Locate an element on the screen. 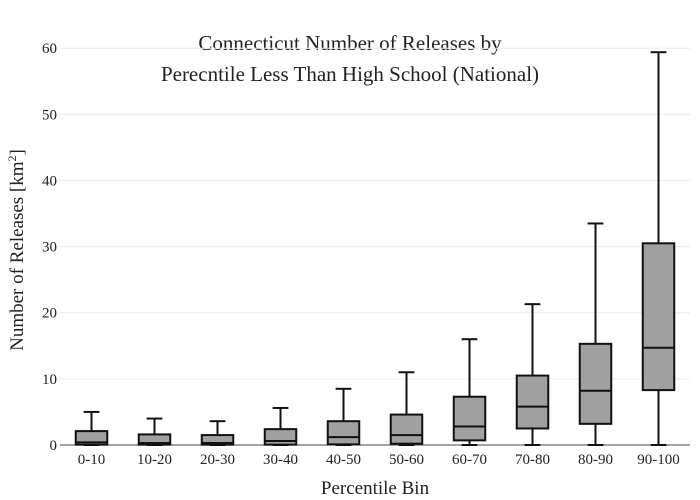 The height and width of the screenshot is (500, 700). x-tick-label: 30-40 is located at coordinates (280, 460).